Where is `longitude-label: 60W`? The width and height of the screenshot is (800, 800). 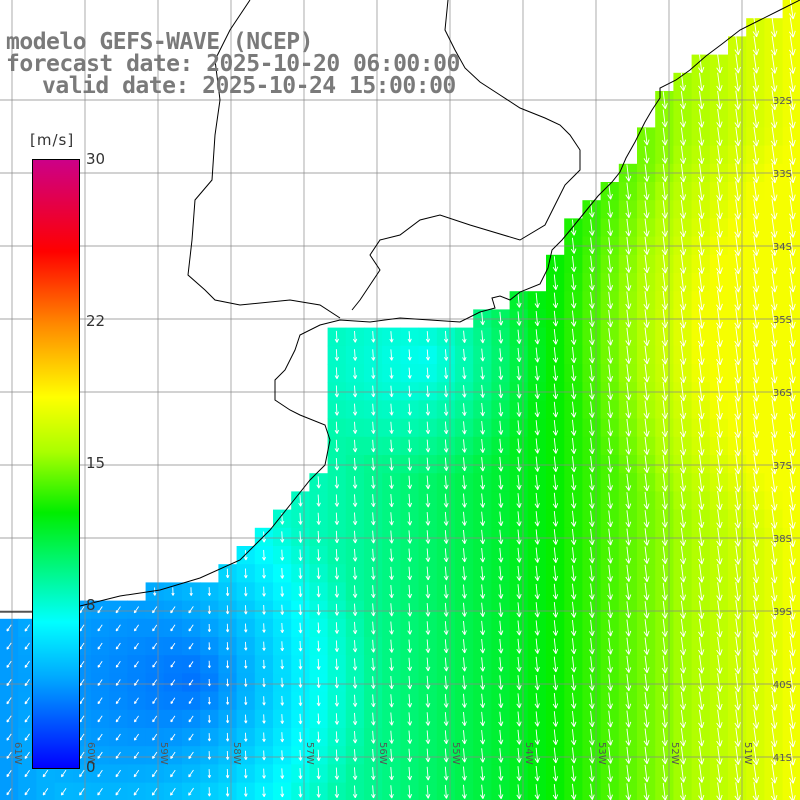
longitude-label: 60W is located at coordinates (90, 753).